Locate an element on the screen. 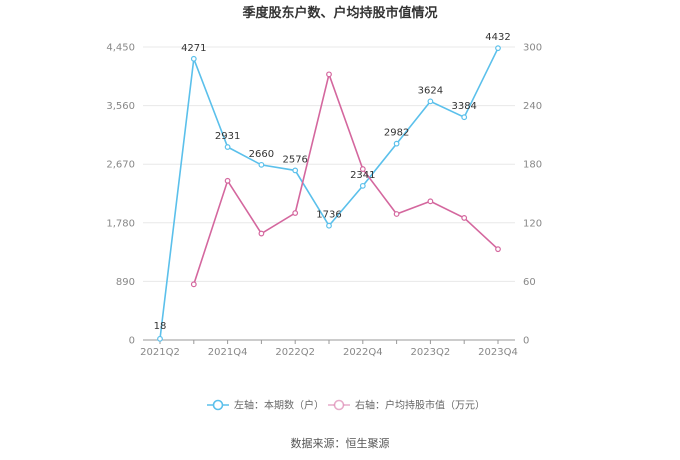  y-right-tick-label: 300 is located at coordinates (532, 48).